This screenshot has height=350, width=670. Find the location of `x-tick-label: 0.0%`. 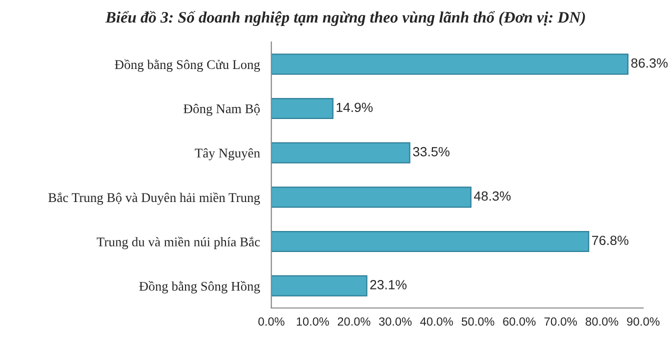

x-tick-label: 0.0% is located at coordinates (271, 321).